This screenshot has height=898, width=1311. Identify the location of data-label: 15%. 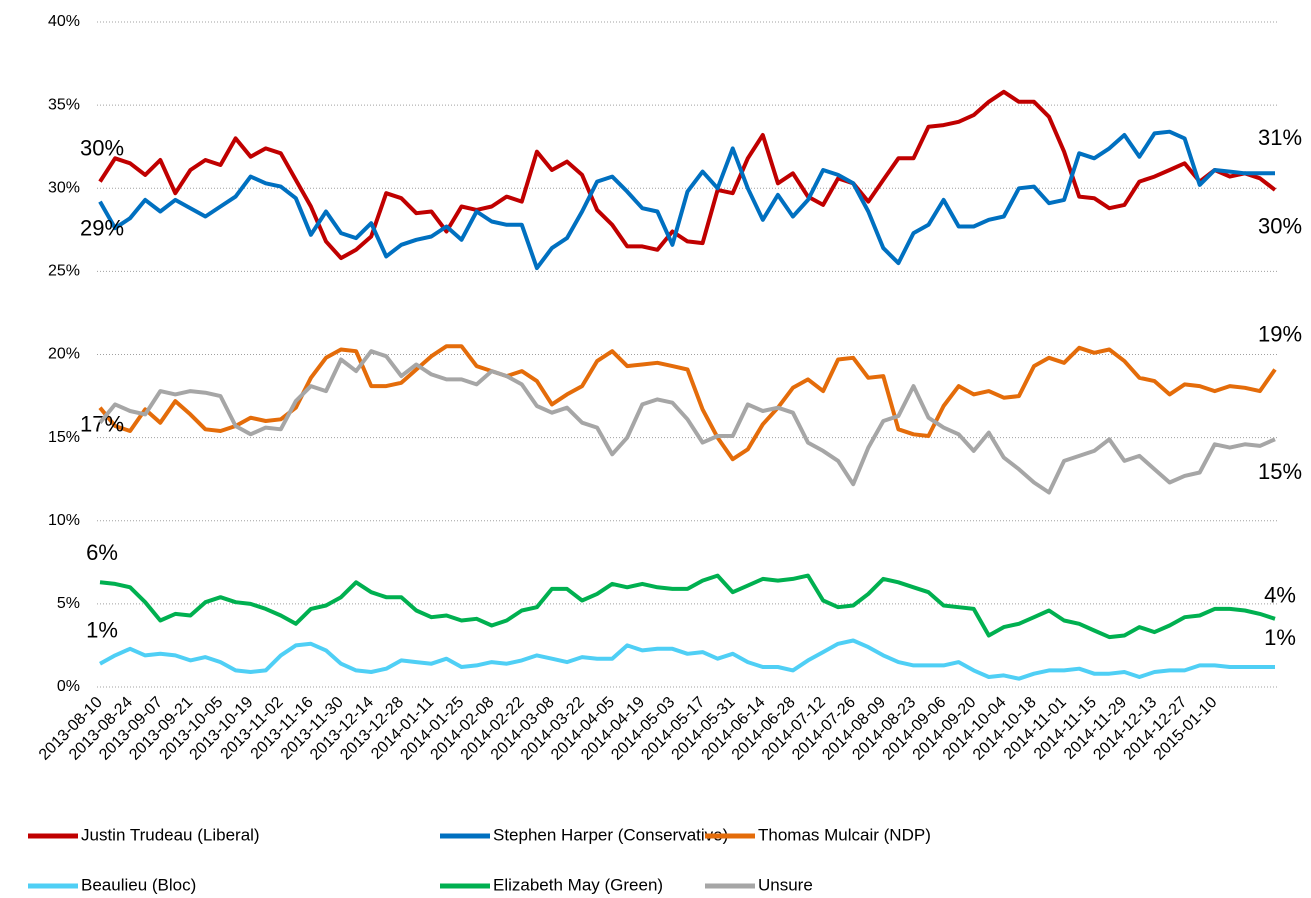
(1280, 471).